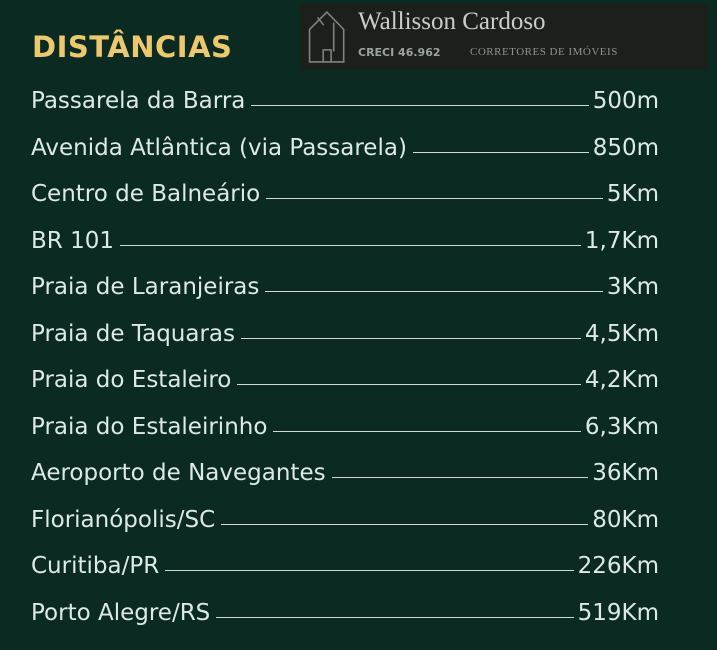 The image size is (717, 650). Describe the element at coordinates (146, 194) in the screenshot. I see `place-name: Centro de Balneário` at that location.